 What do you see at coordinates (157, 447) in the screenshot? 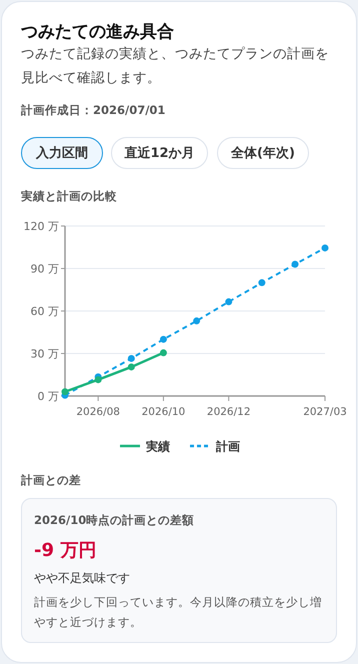
I see `legend-label: 実績` at bounding box center [157, 447].